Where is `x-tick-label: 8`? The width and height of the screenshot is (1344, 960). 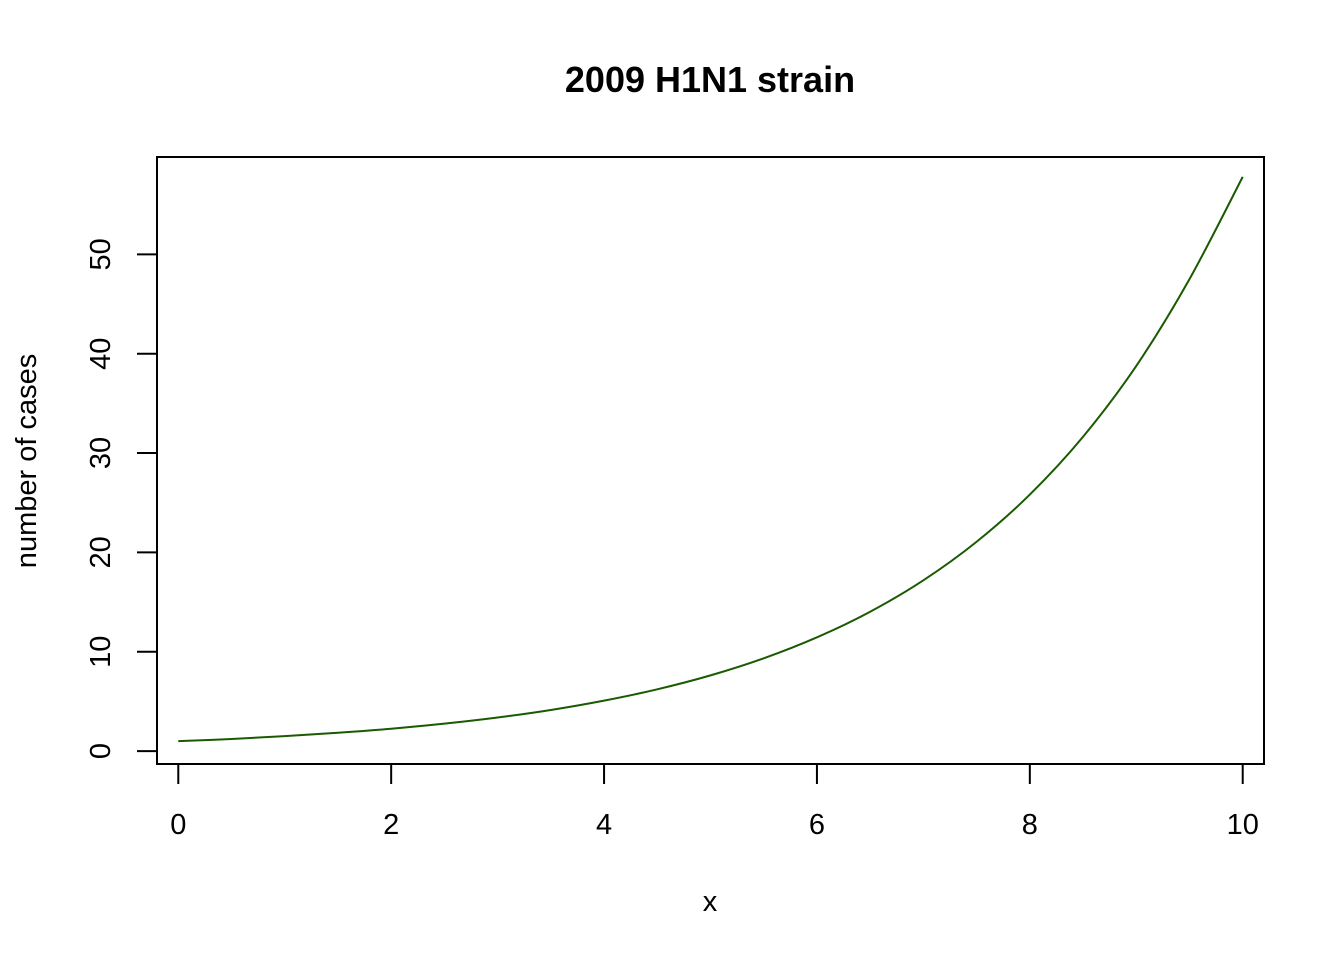 x-tick-label: 8 is located at coordinates (1030, 825).